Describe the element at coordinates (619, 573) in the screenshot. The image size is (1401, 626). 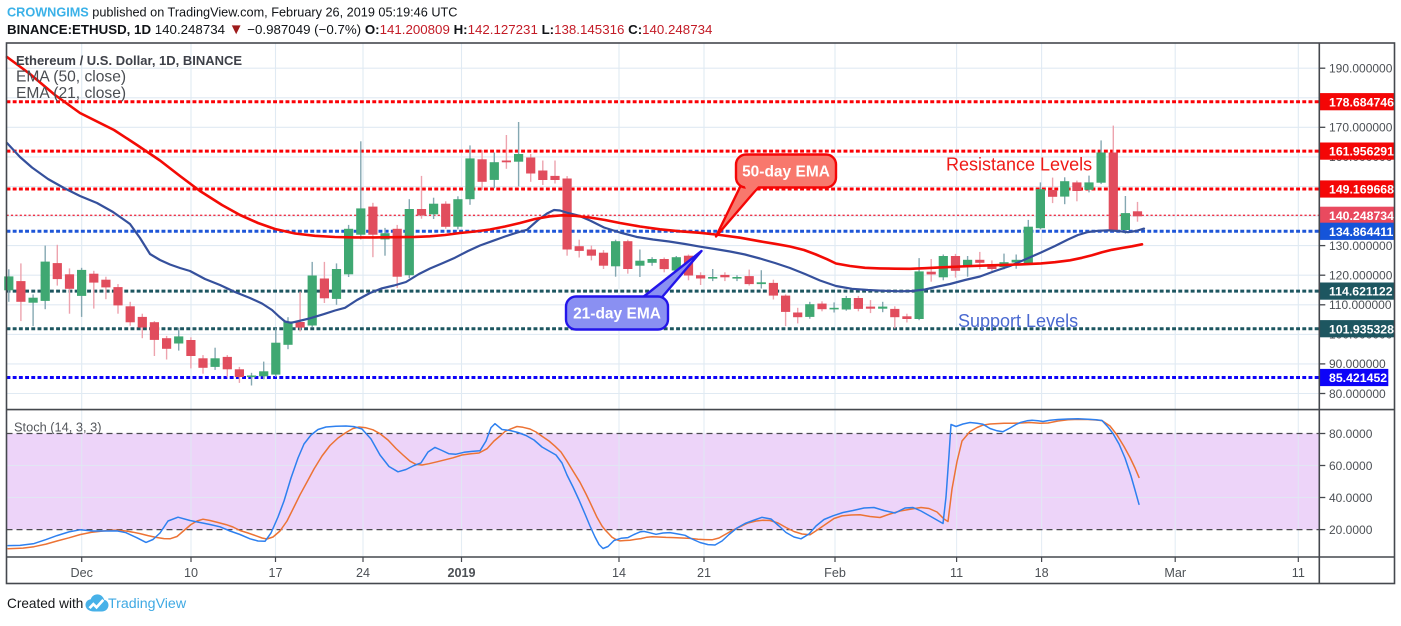
I see `svg-text: 14` at that location.